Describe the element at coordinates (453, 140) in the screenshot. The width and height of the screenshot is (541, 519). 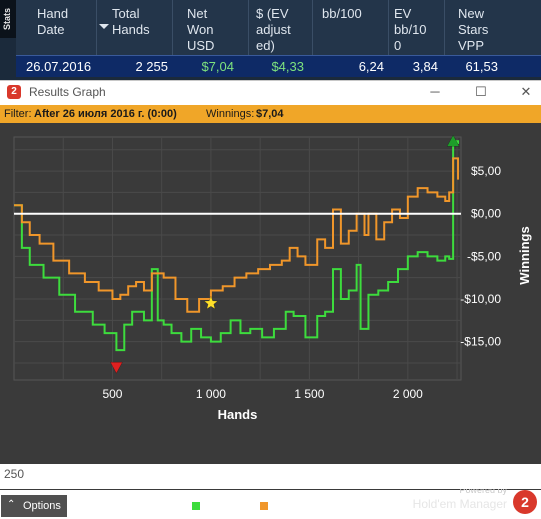
I see `max-marker` at that location.